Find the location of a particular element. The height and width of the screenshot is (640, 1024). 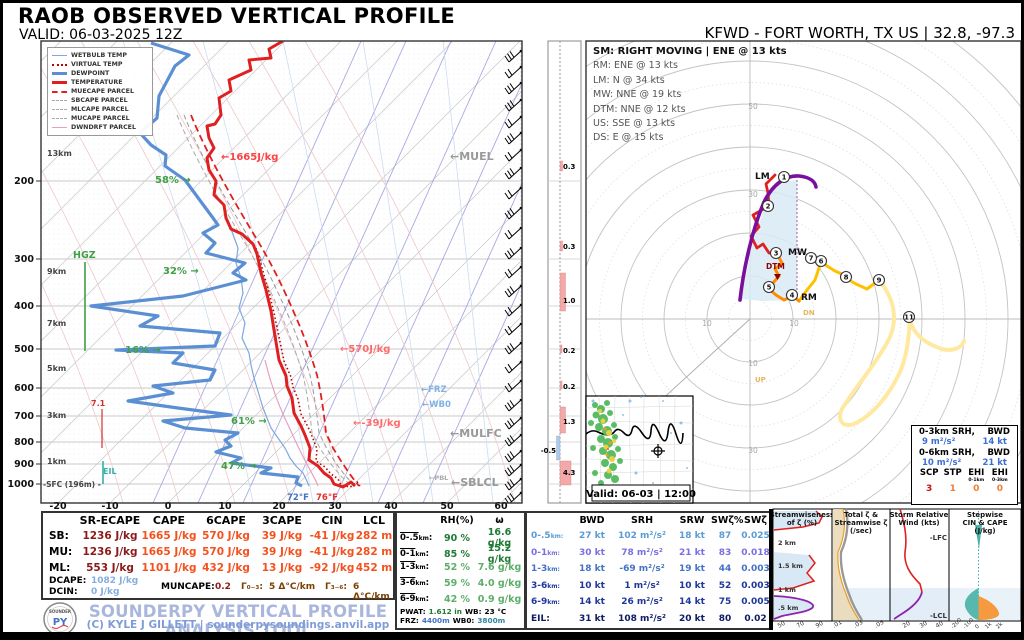

temp-tick: 20 is located at coordinates (279, 506).